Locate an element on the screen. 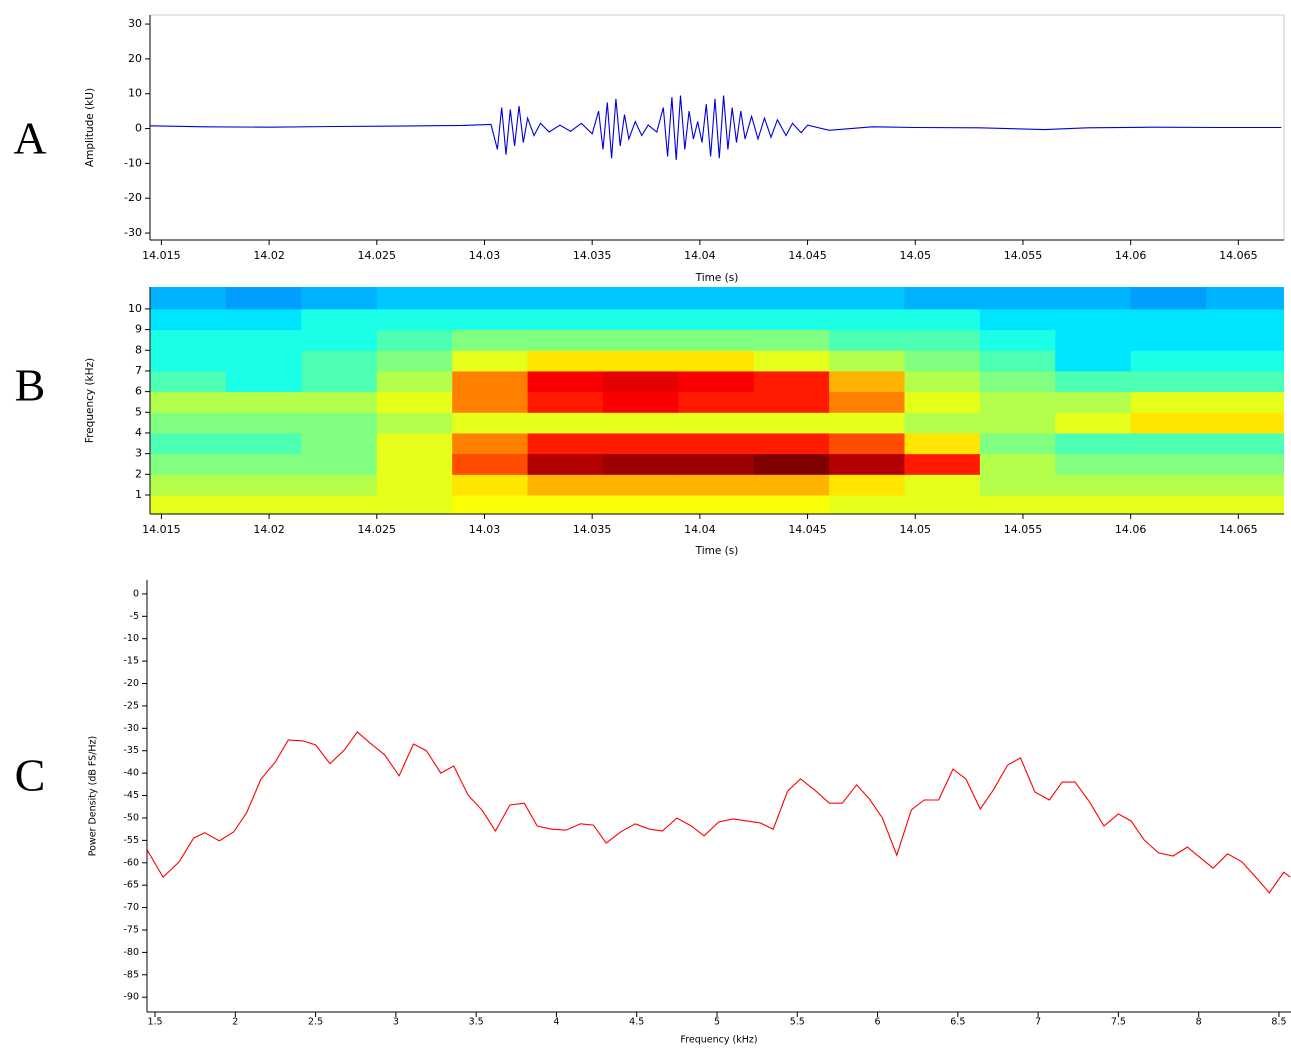 The width and height of the screenshot is (1291, 1048). x-tick-label: 4 is located at coordinates (556, 1022).